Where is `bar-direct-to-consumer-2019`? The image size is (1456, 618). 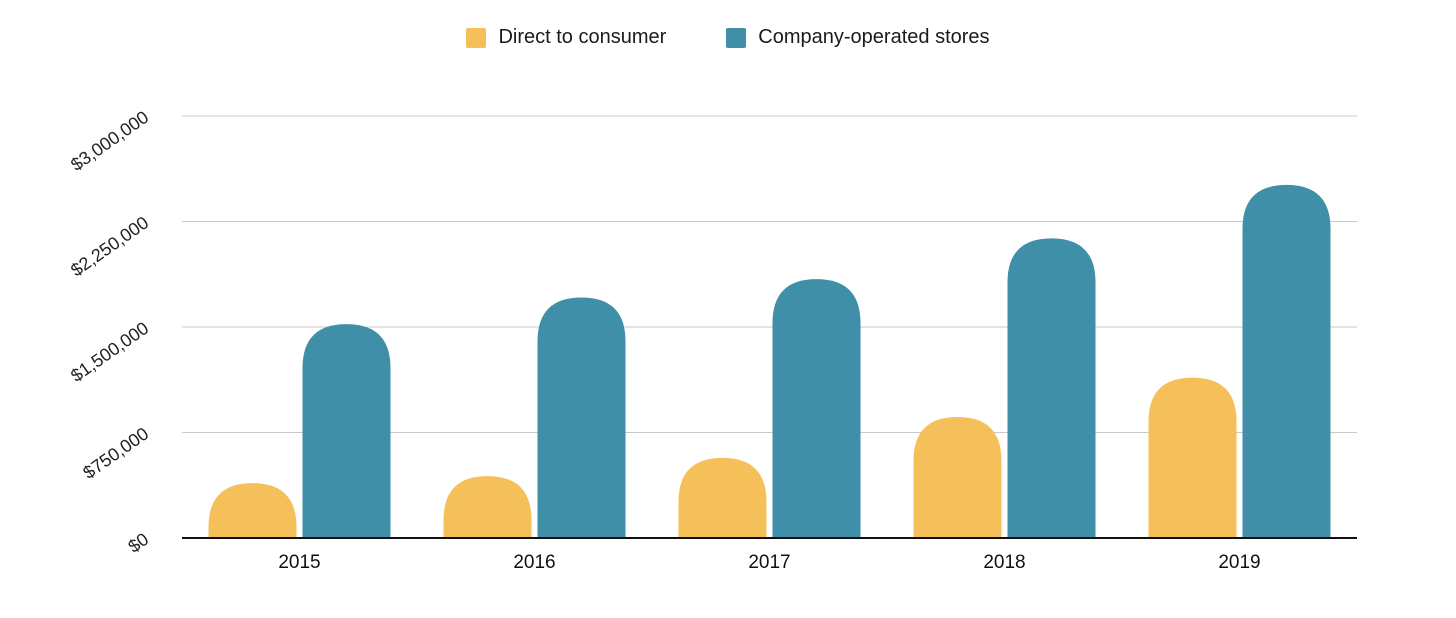 bar-direct-to-consumer-2019 is located at coordinates (1192, 457).